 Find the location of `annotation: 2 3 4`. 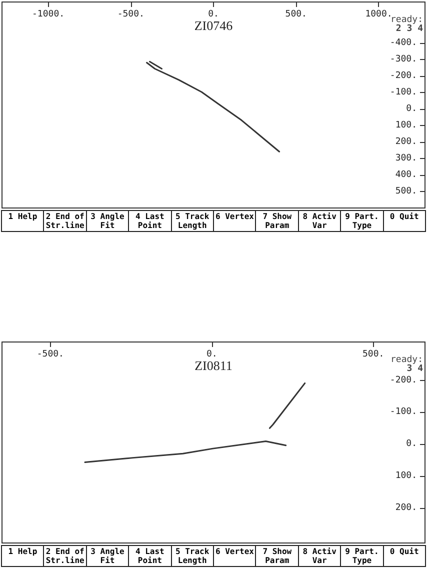

annotation: 2 3 4 is located at coordinates (408, 29).